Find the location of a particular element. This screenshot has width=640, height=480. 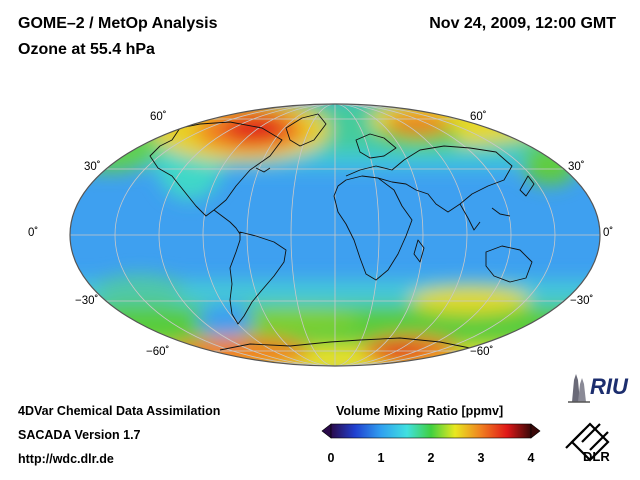

colorbar is located at coordinates (431, 431).